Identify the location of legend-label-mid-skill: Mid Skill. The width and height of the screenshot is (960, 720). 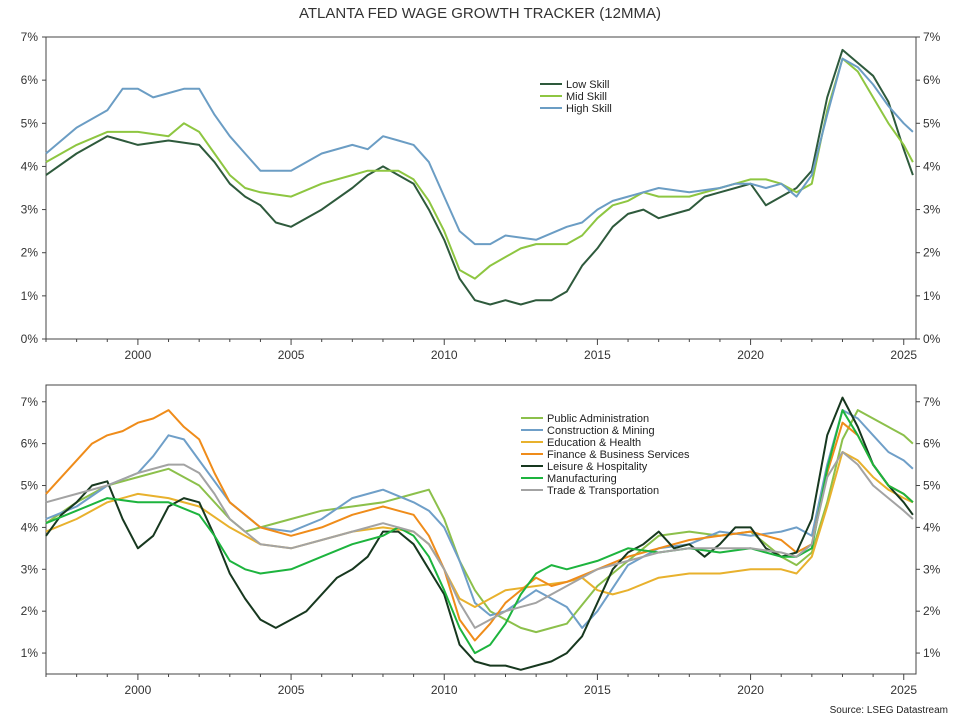
(586, 97).